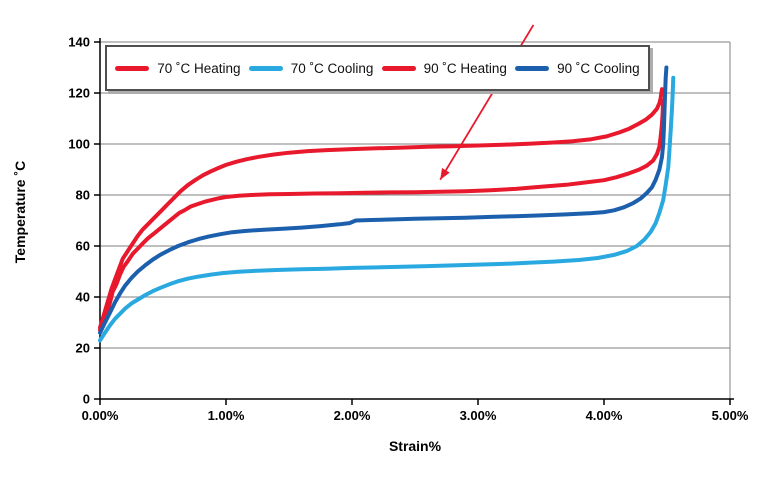 This screenshot has width=783, height=478. What do you see at coordinates (604, 415) in the screenshot?
I see `x-tick-label: 4.00%` at bounding box center [604, 415].